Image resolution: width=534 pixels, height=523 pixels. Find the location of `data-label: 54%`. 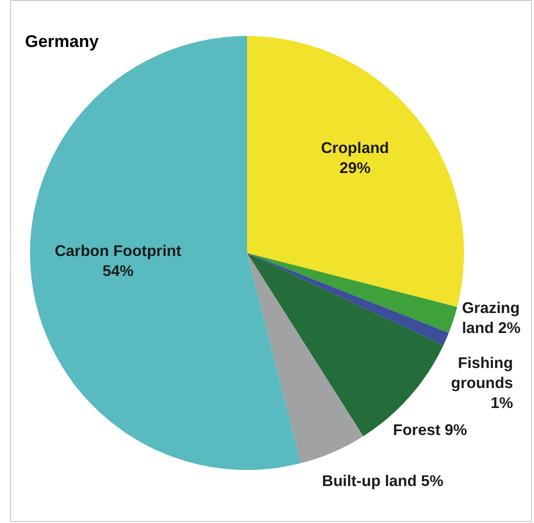

data-label: 54% is located at coordinates (118, 271).